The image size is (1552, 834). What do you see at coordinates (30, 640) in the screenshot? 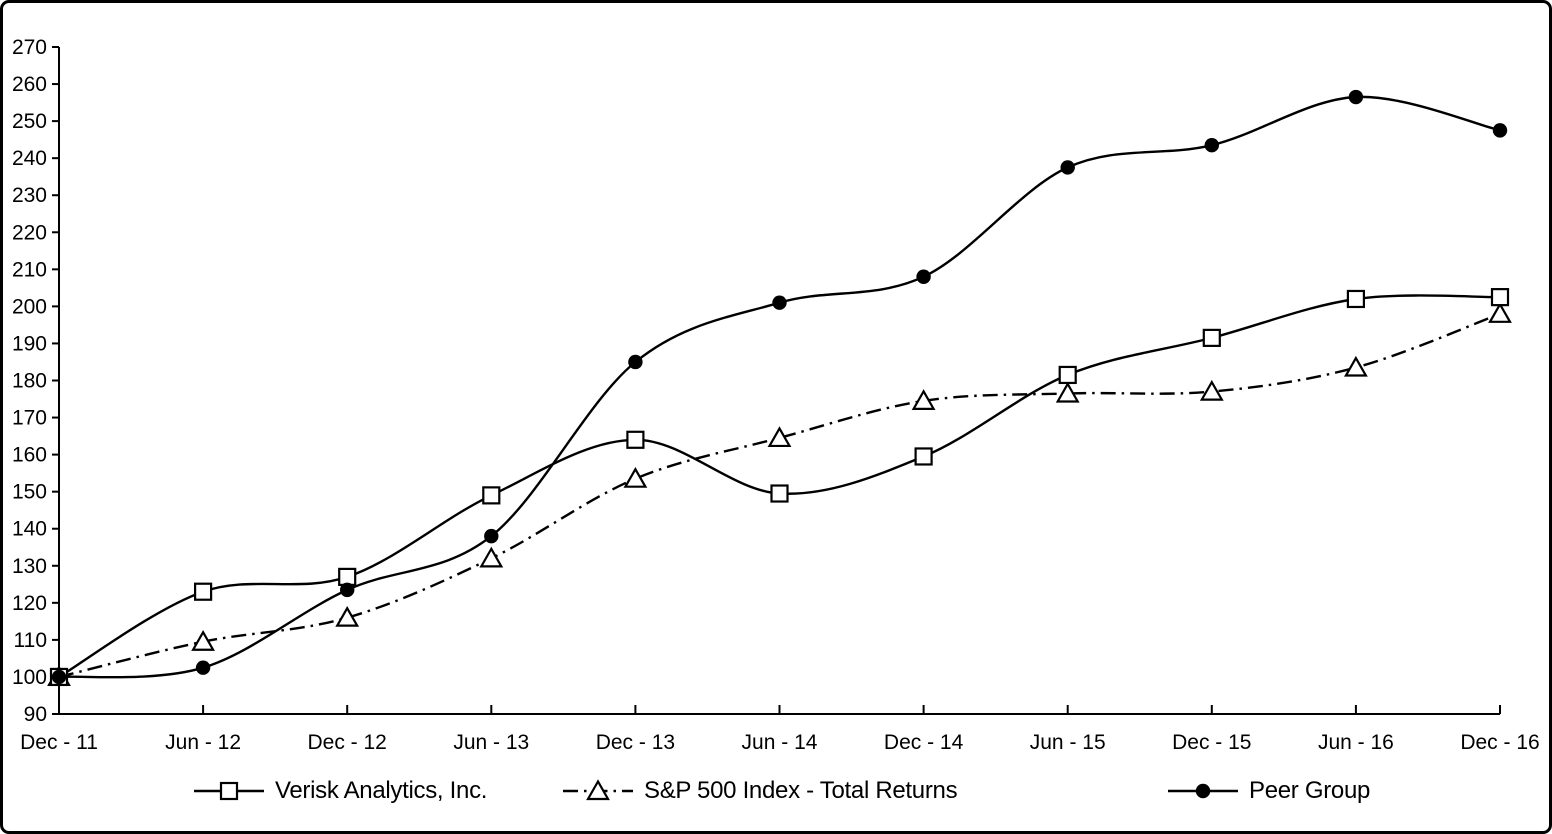
I see `svg-text: 110` at bounding box center [30, 640].